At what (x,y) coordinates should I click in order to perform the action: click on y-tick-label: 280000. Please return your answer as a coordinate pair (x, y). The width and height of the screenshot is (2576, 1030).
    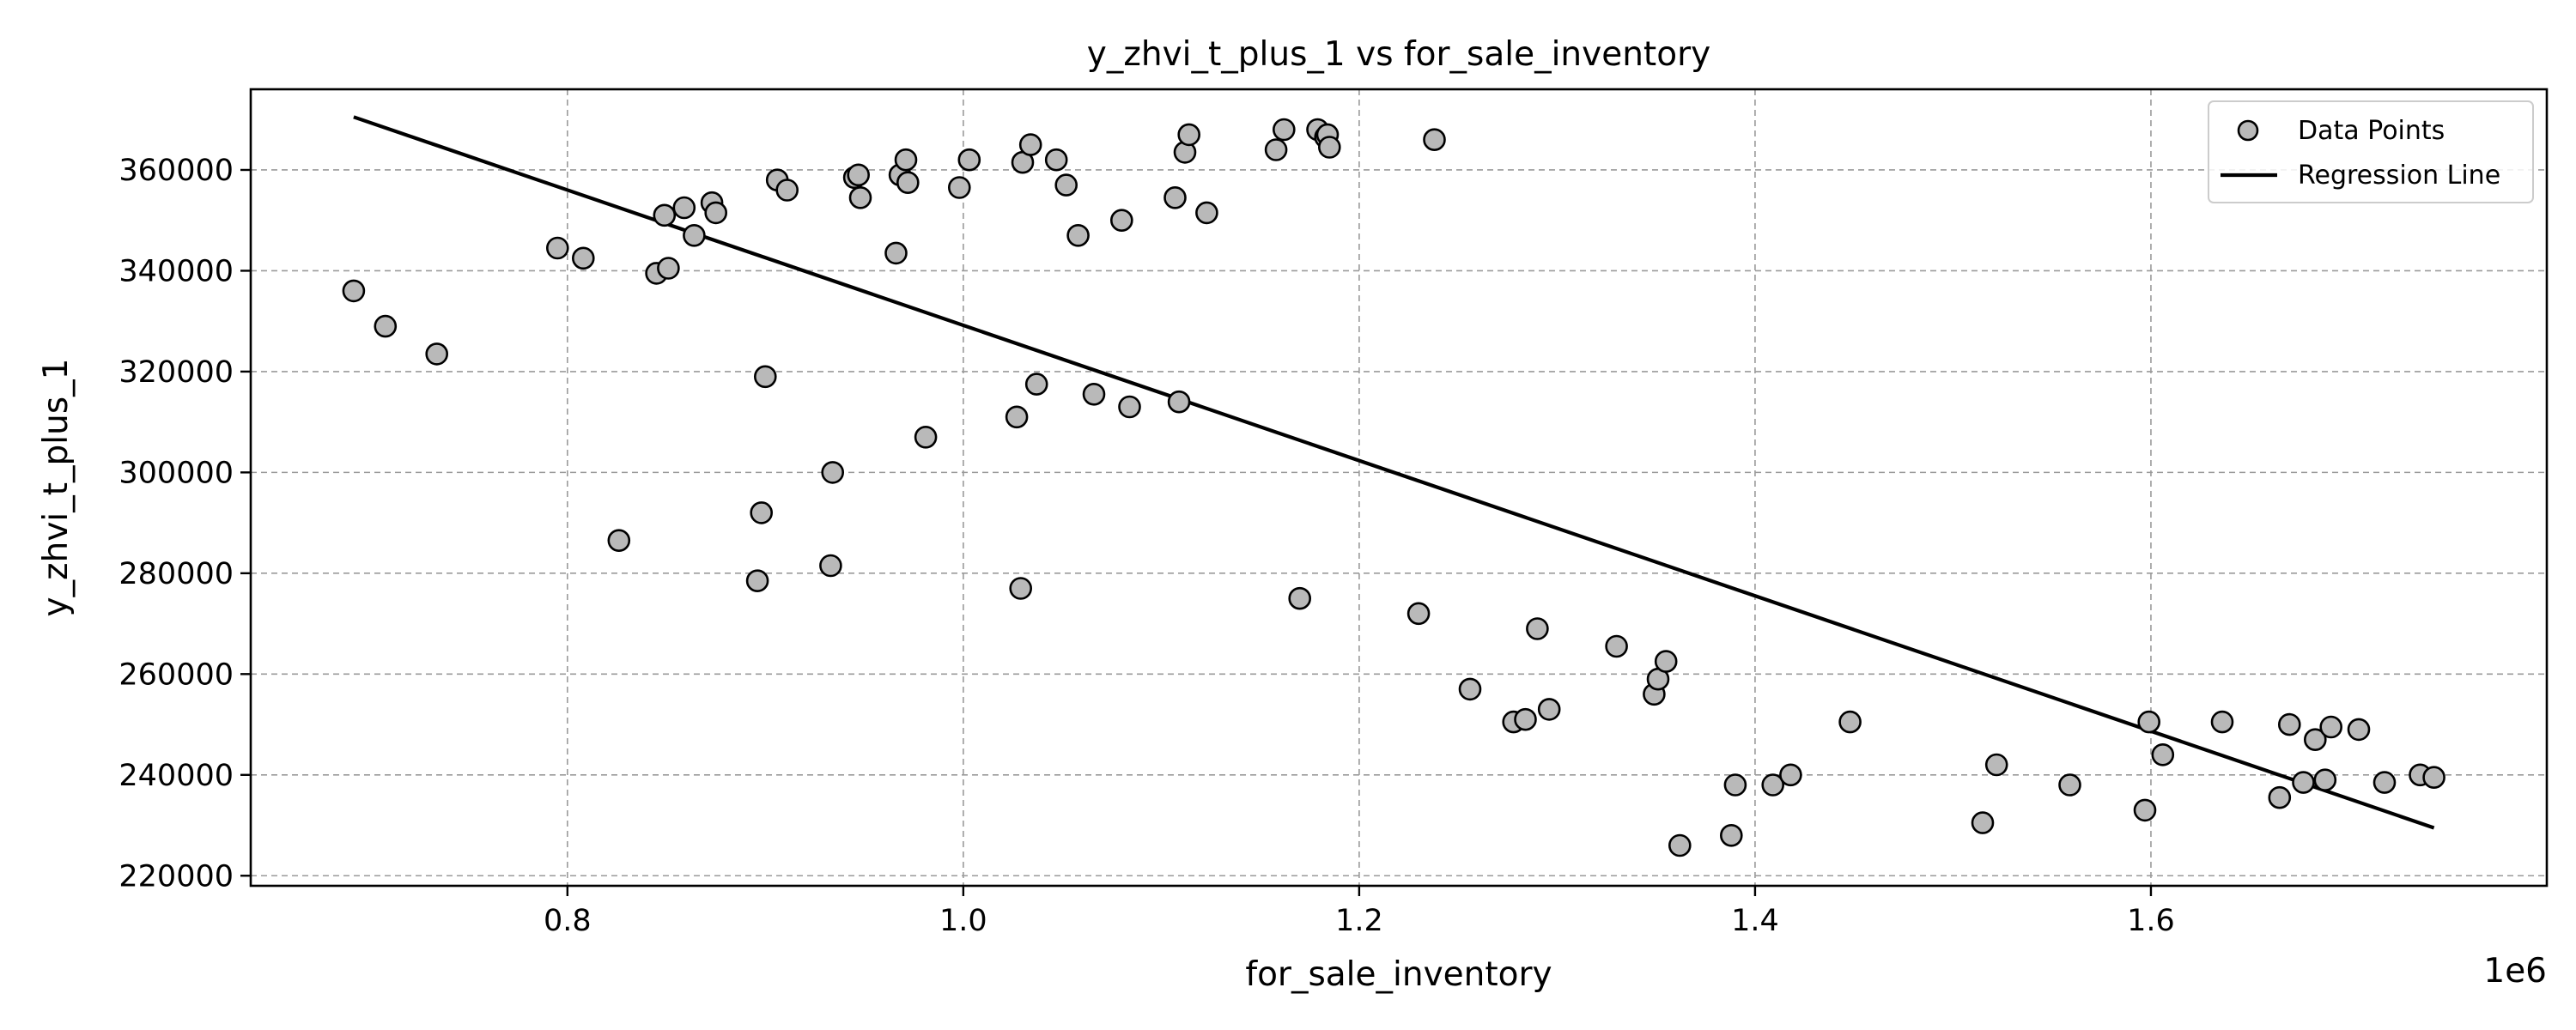
    Looking at the image, I should click on (176, 574).